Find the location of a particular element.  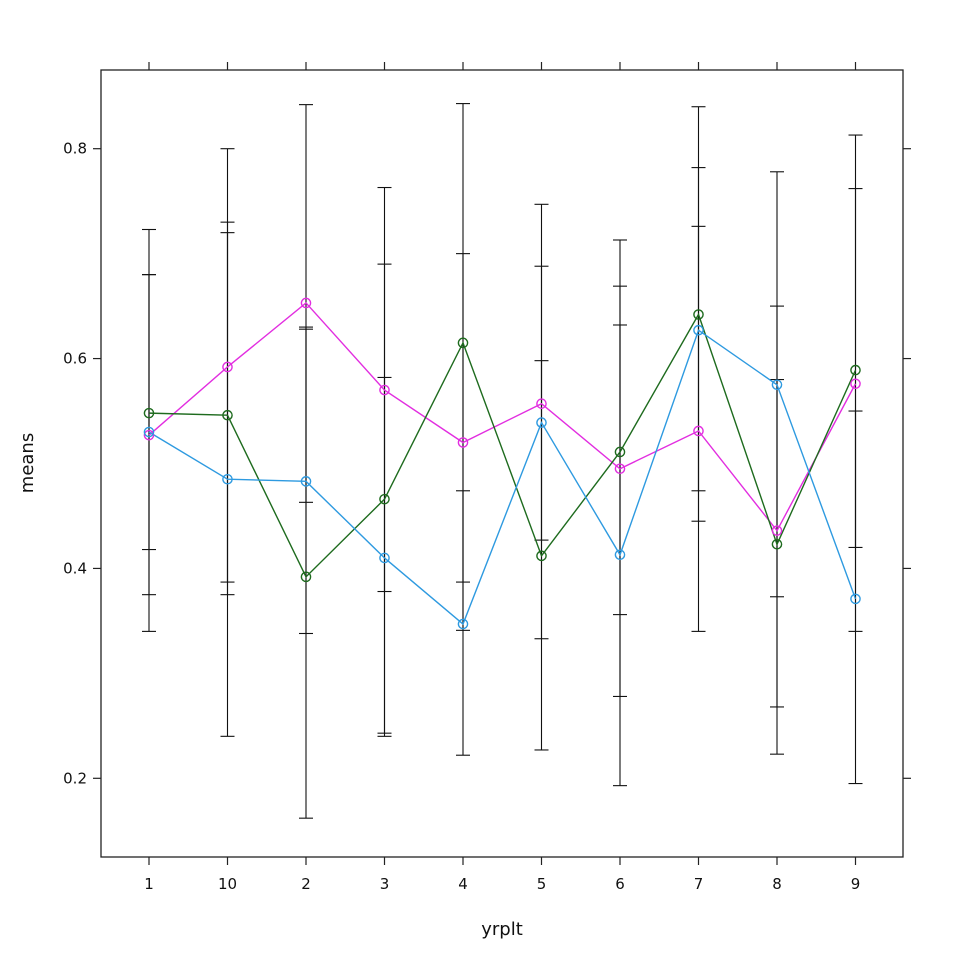

x-tick-label: 6 is located at coordinates (620, 884).